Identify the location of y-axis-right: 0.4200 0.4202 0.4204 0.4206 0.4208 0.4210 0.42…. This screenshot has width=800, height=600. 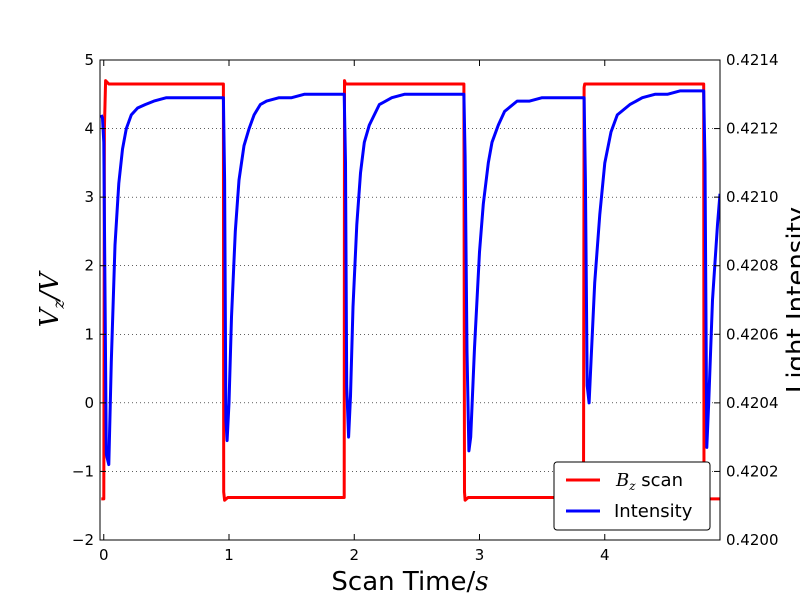
(746, 300).